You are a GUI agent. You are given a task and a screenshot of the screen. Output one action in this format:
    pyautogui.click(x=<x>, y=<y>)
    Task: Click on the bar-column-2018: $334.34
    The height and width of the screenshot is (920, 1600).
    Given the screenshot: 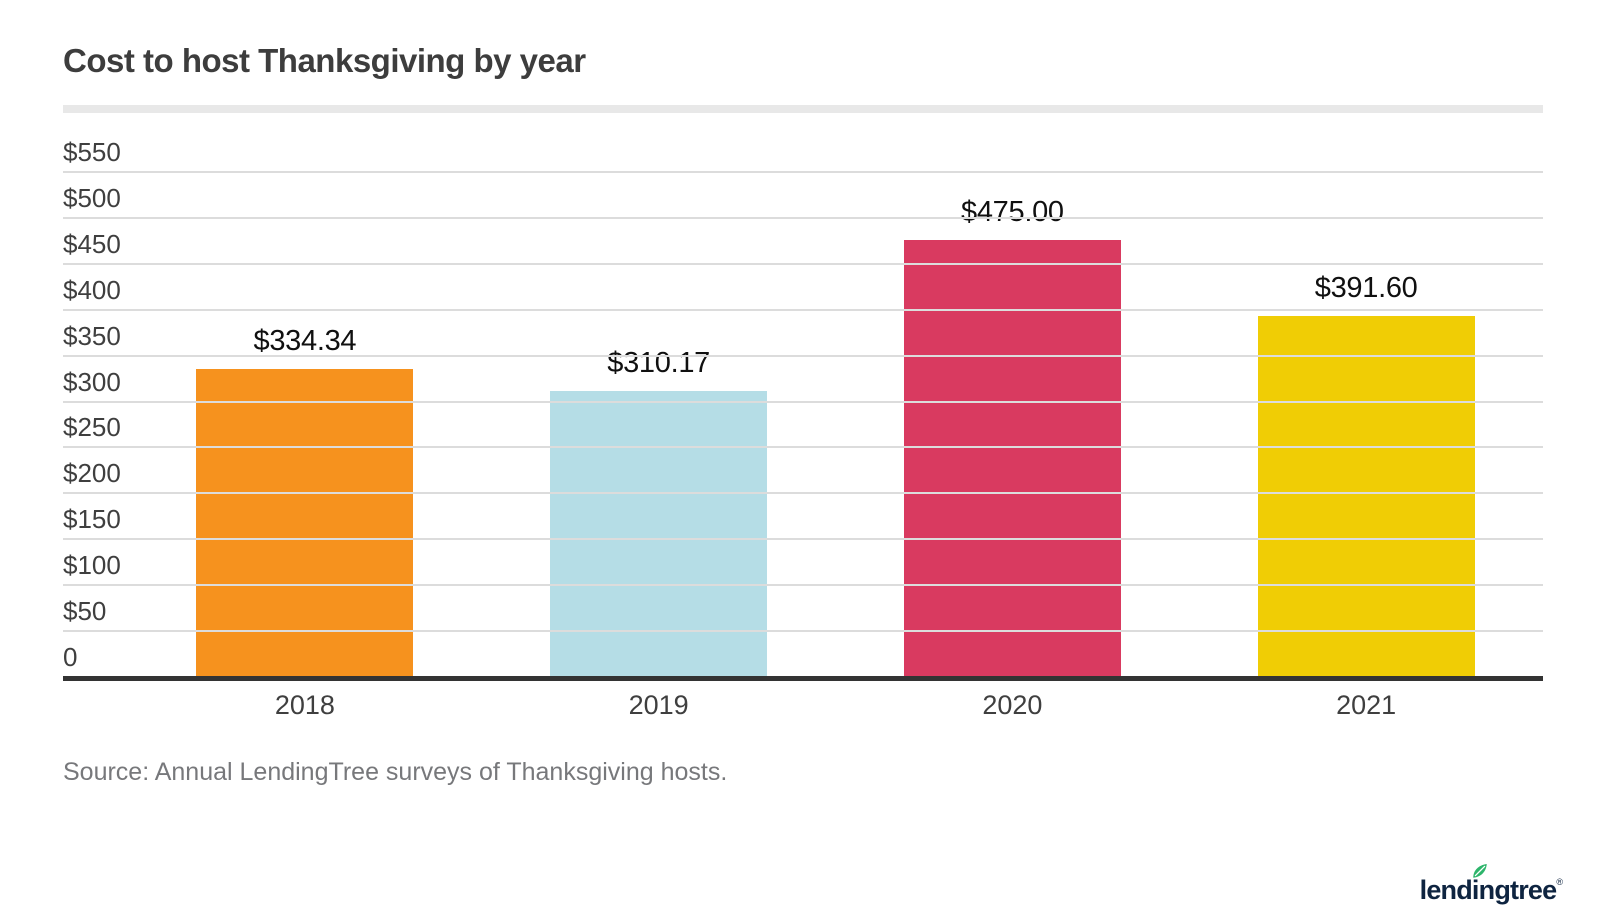 What is the action you would take?
    pyautogui.click(x=305, y=394)
    